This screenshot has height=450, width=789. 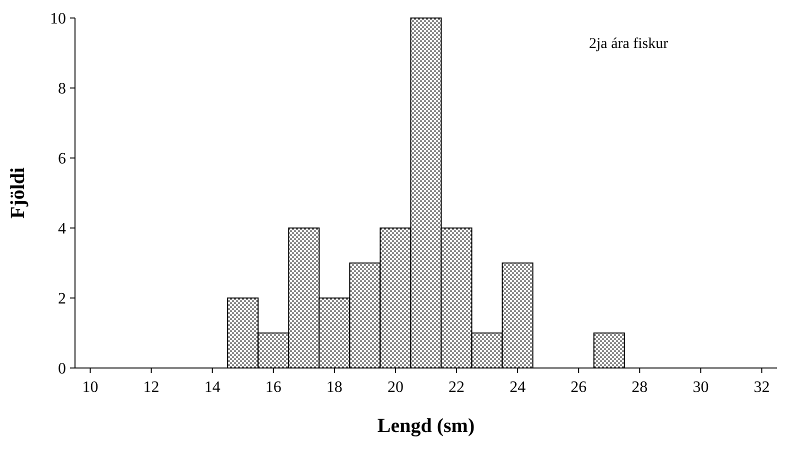 What do you see at coordinates (395, 387) in the screenshot?
I see `x-tick-label: 20` at bounding box center [395, 387].